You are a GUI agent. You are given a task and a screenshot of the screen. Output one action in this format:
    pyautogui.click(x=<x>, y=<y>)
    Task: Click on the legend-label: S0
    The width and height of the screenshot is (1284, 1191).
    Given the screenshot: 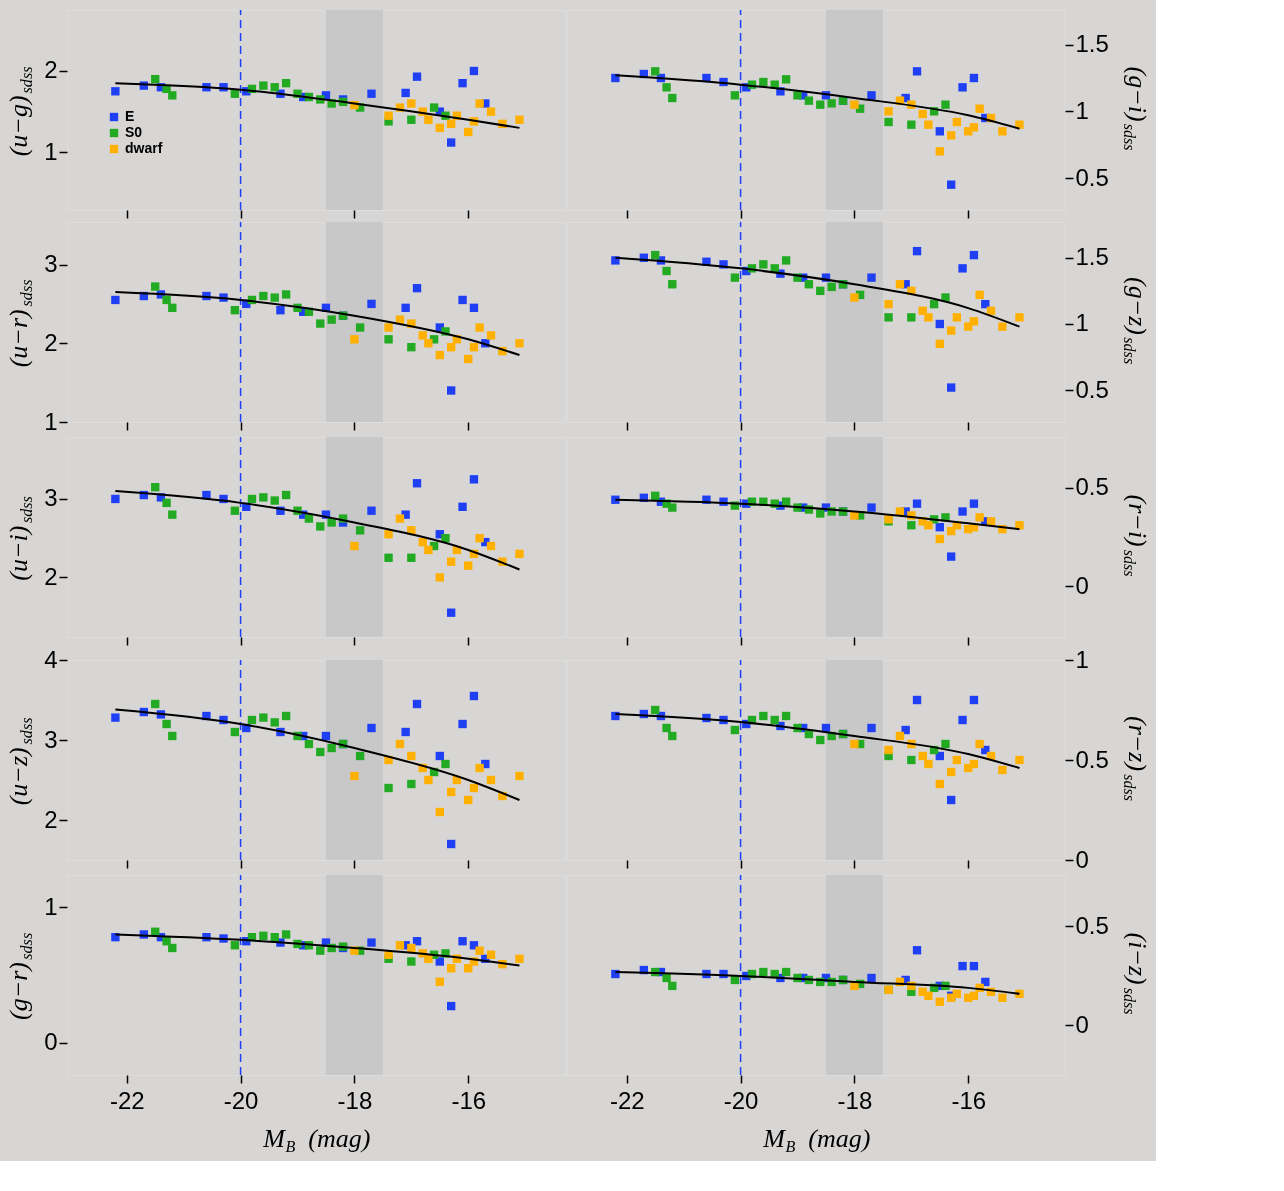 What is the action you would take?
    pyautogui.click(x=134, y=132)
    